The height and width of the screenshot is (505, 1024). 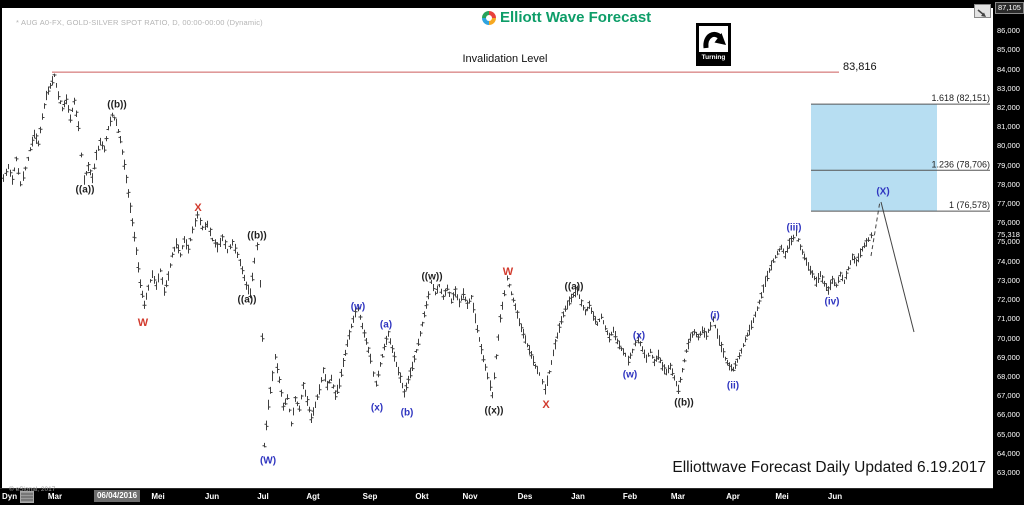 What do you see at coordinates (882, 192) in the screenshot?
I see `wave-label: (X)` at bounding box center [882, 192].